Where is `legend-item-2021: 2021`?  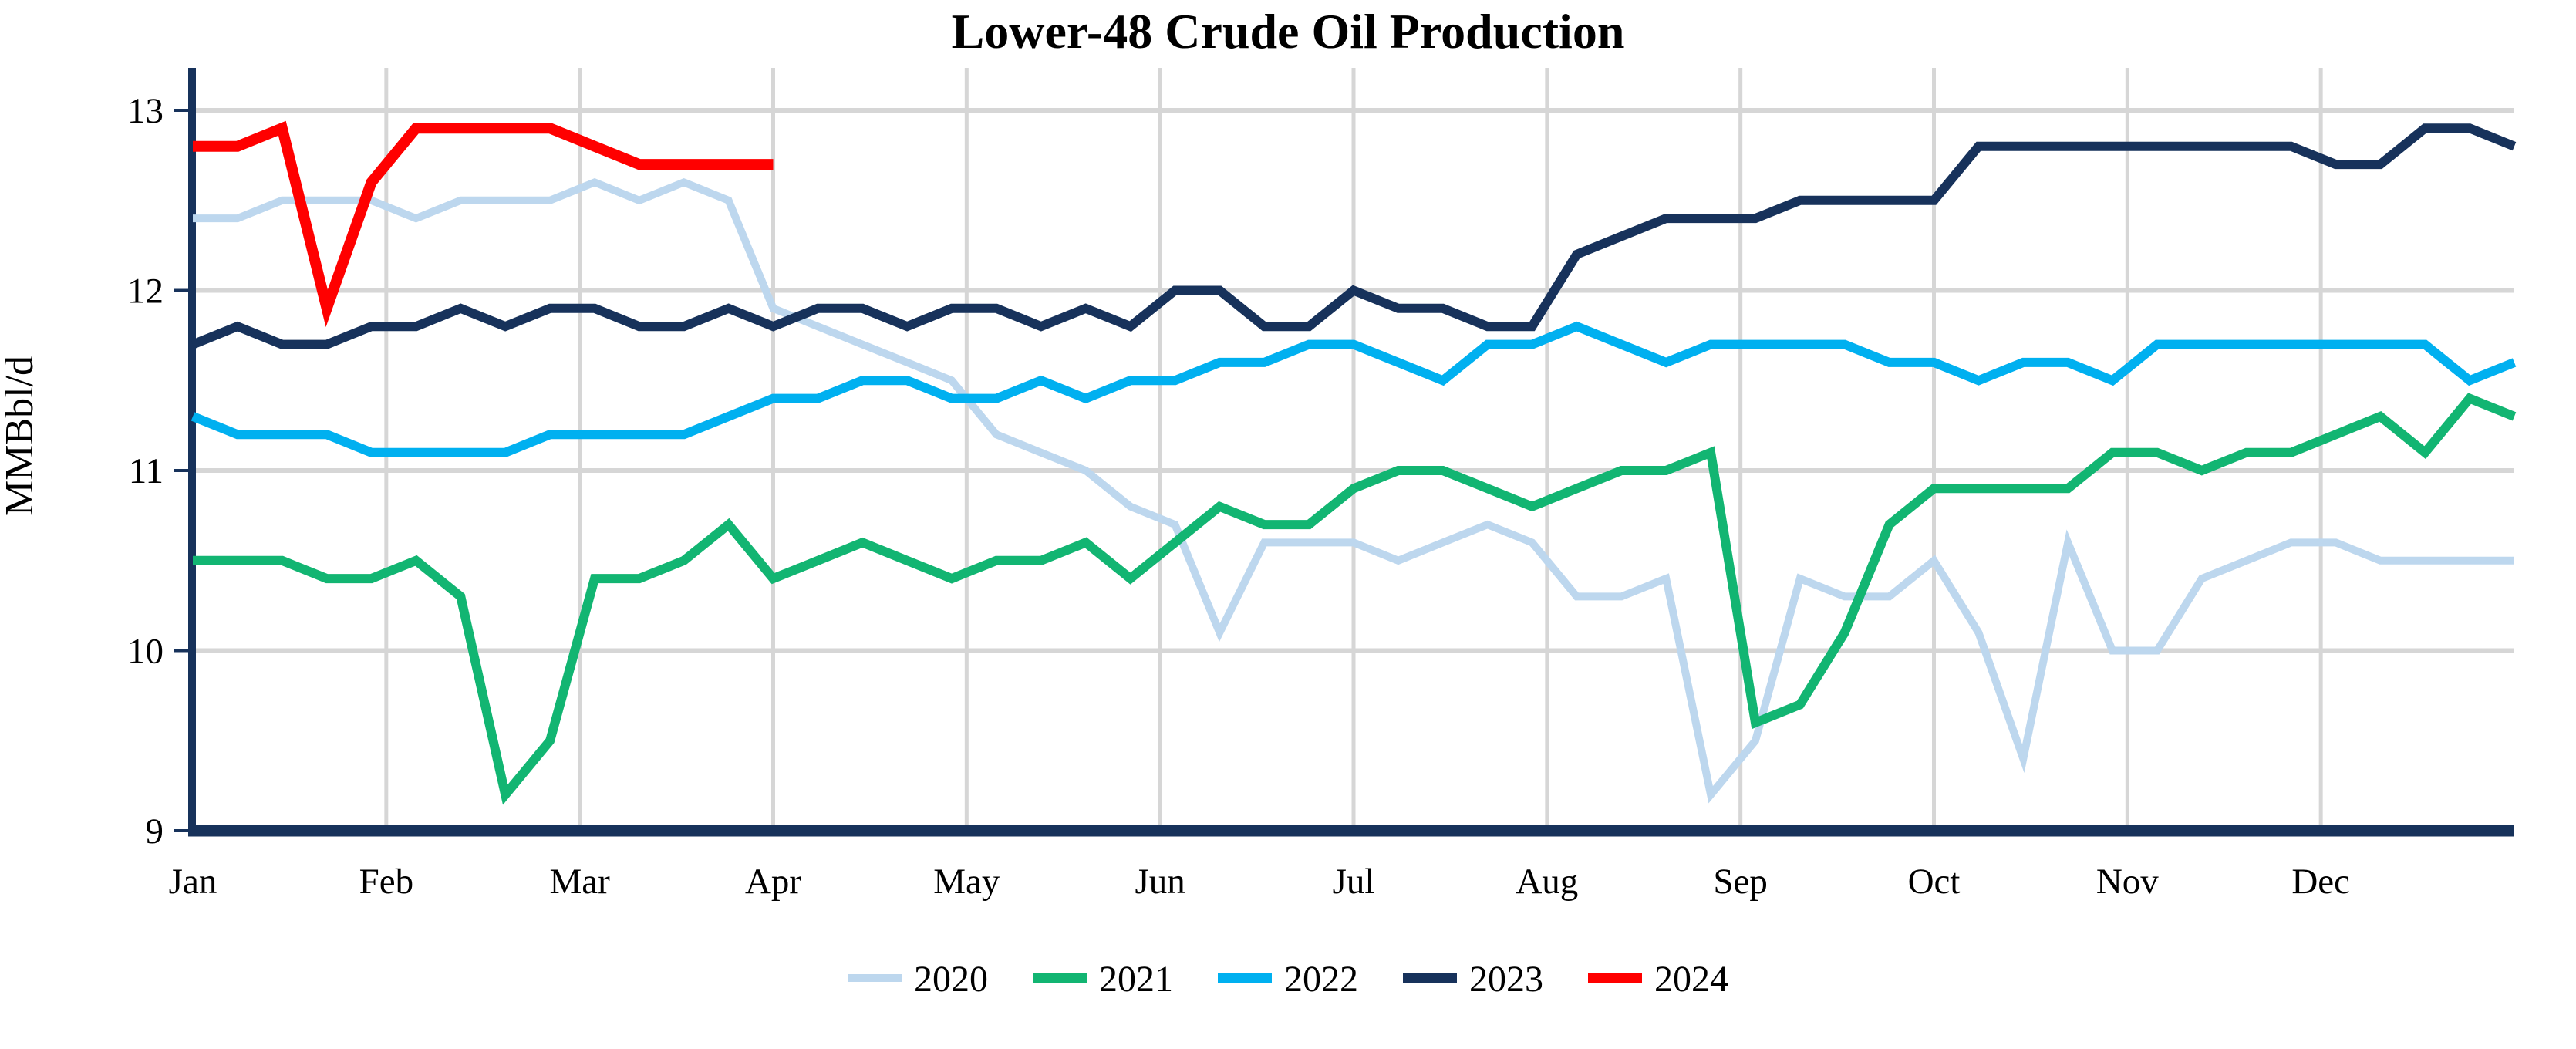 legend-item-2021: 2021 is located at coordinates (1103, 979).